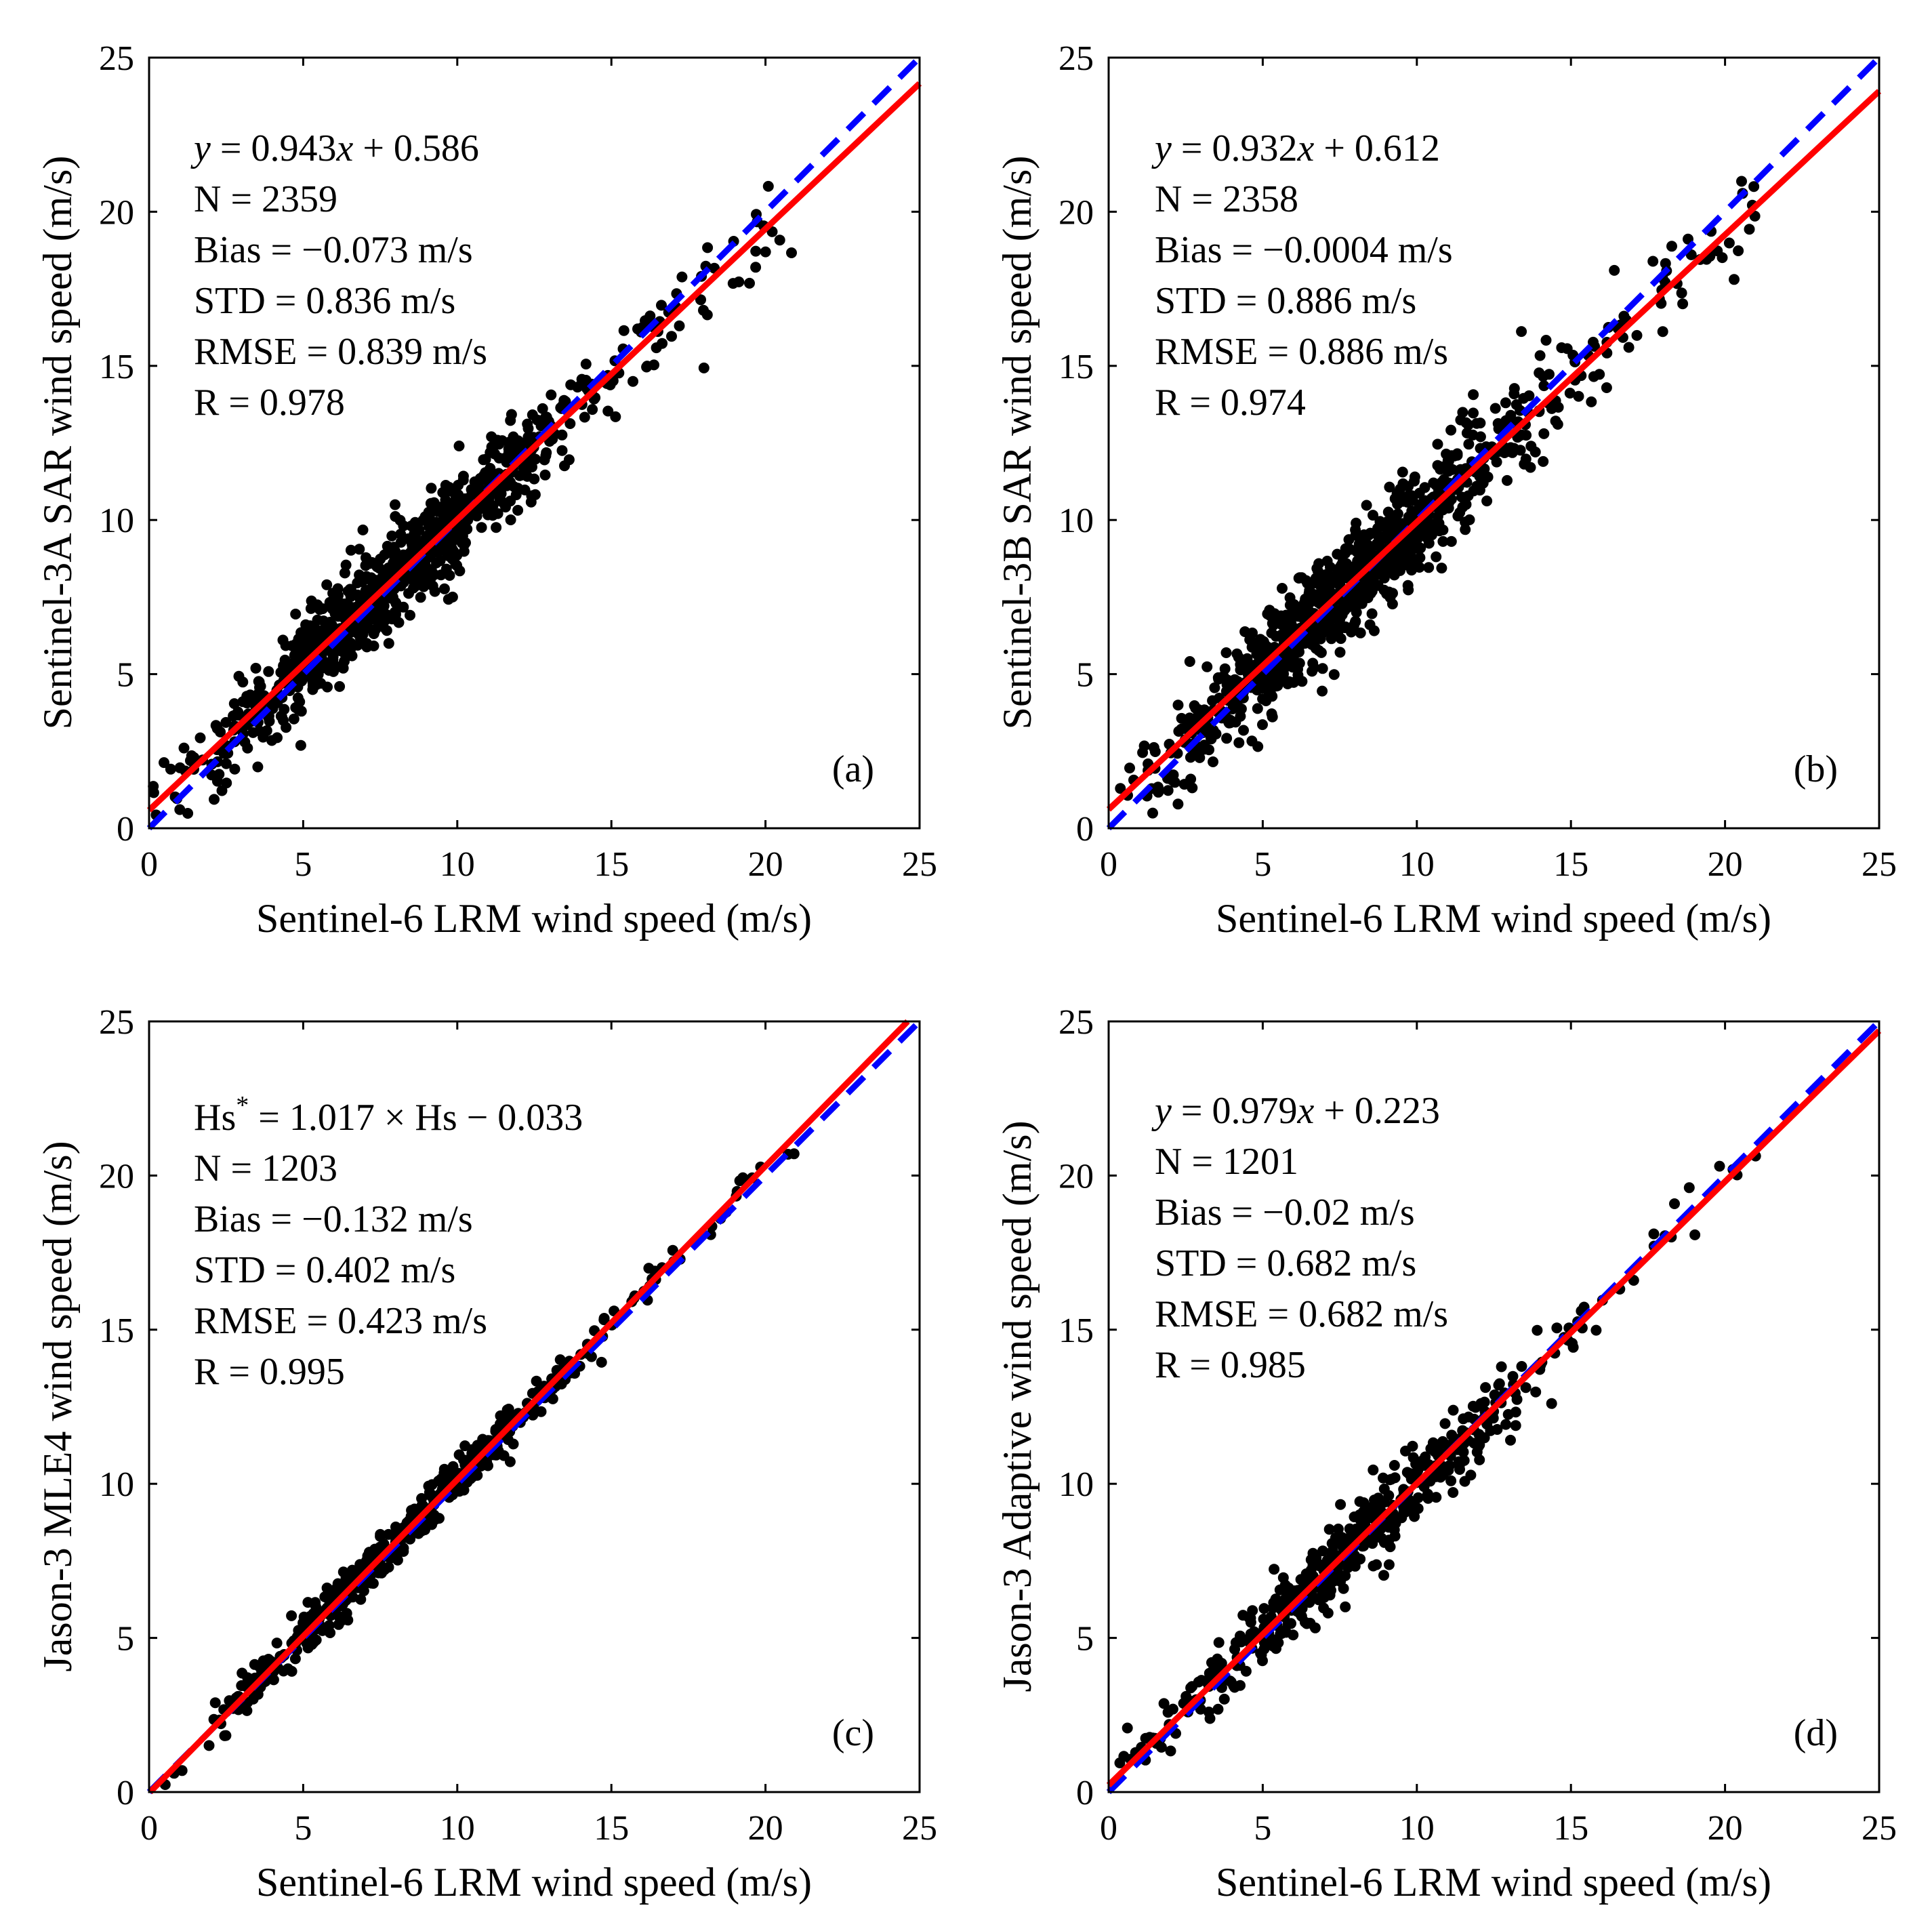  I want to click on y-tick-label: 0, so click(1085, 1793).